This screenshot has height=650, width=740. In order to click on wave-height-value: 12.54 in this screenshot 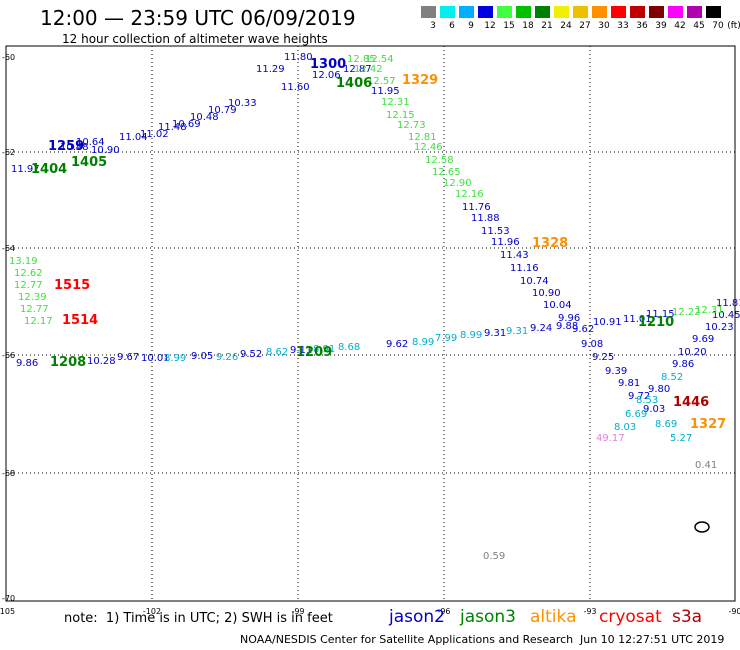, I will do `click(379, 59)`.